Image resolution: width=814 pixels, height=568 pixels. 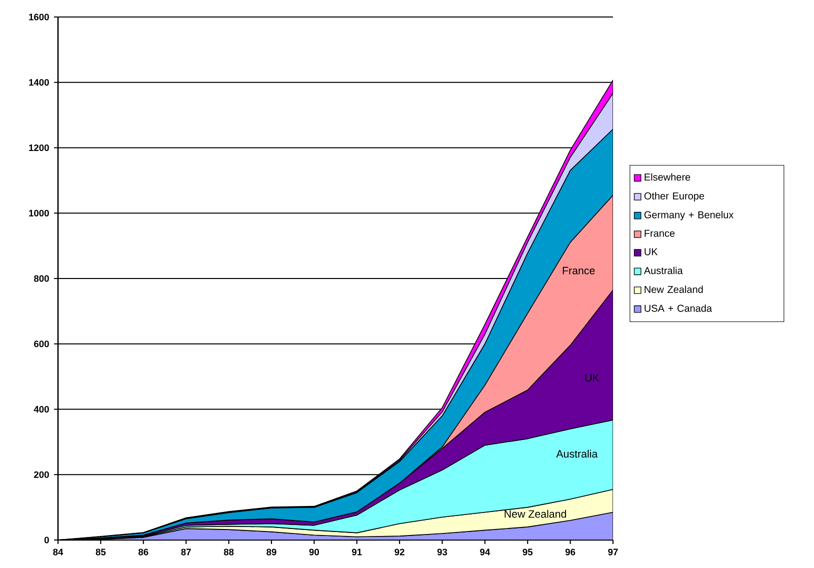 I want to click on y-tick-label: 1000, so click(x=39, y=213).